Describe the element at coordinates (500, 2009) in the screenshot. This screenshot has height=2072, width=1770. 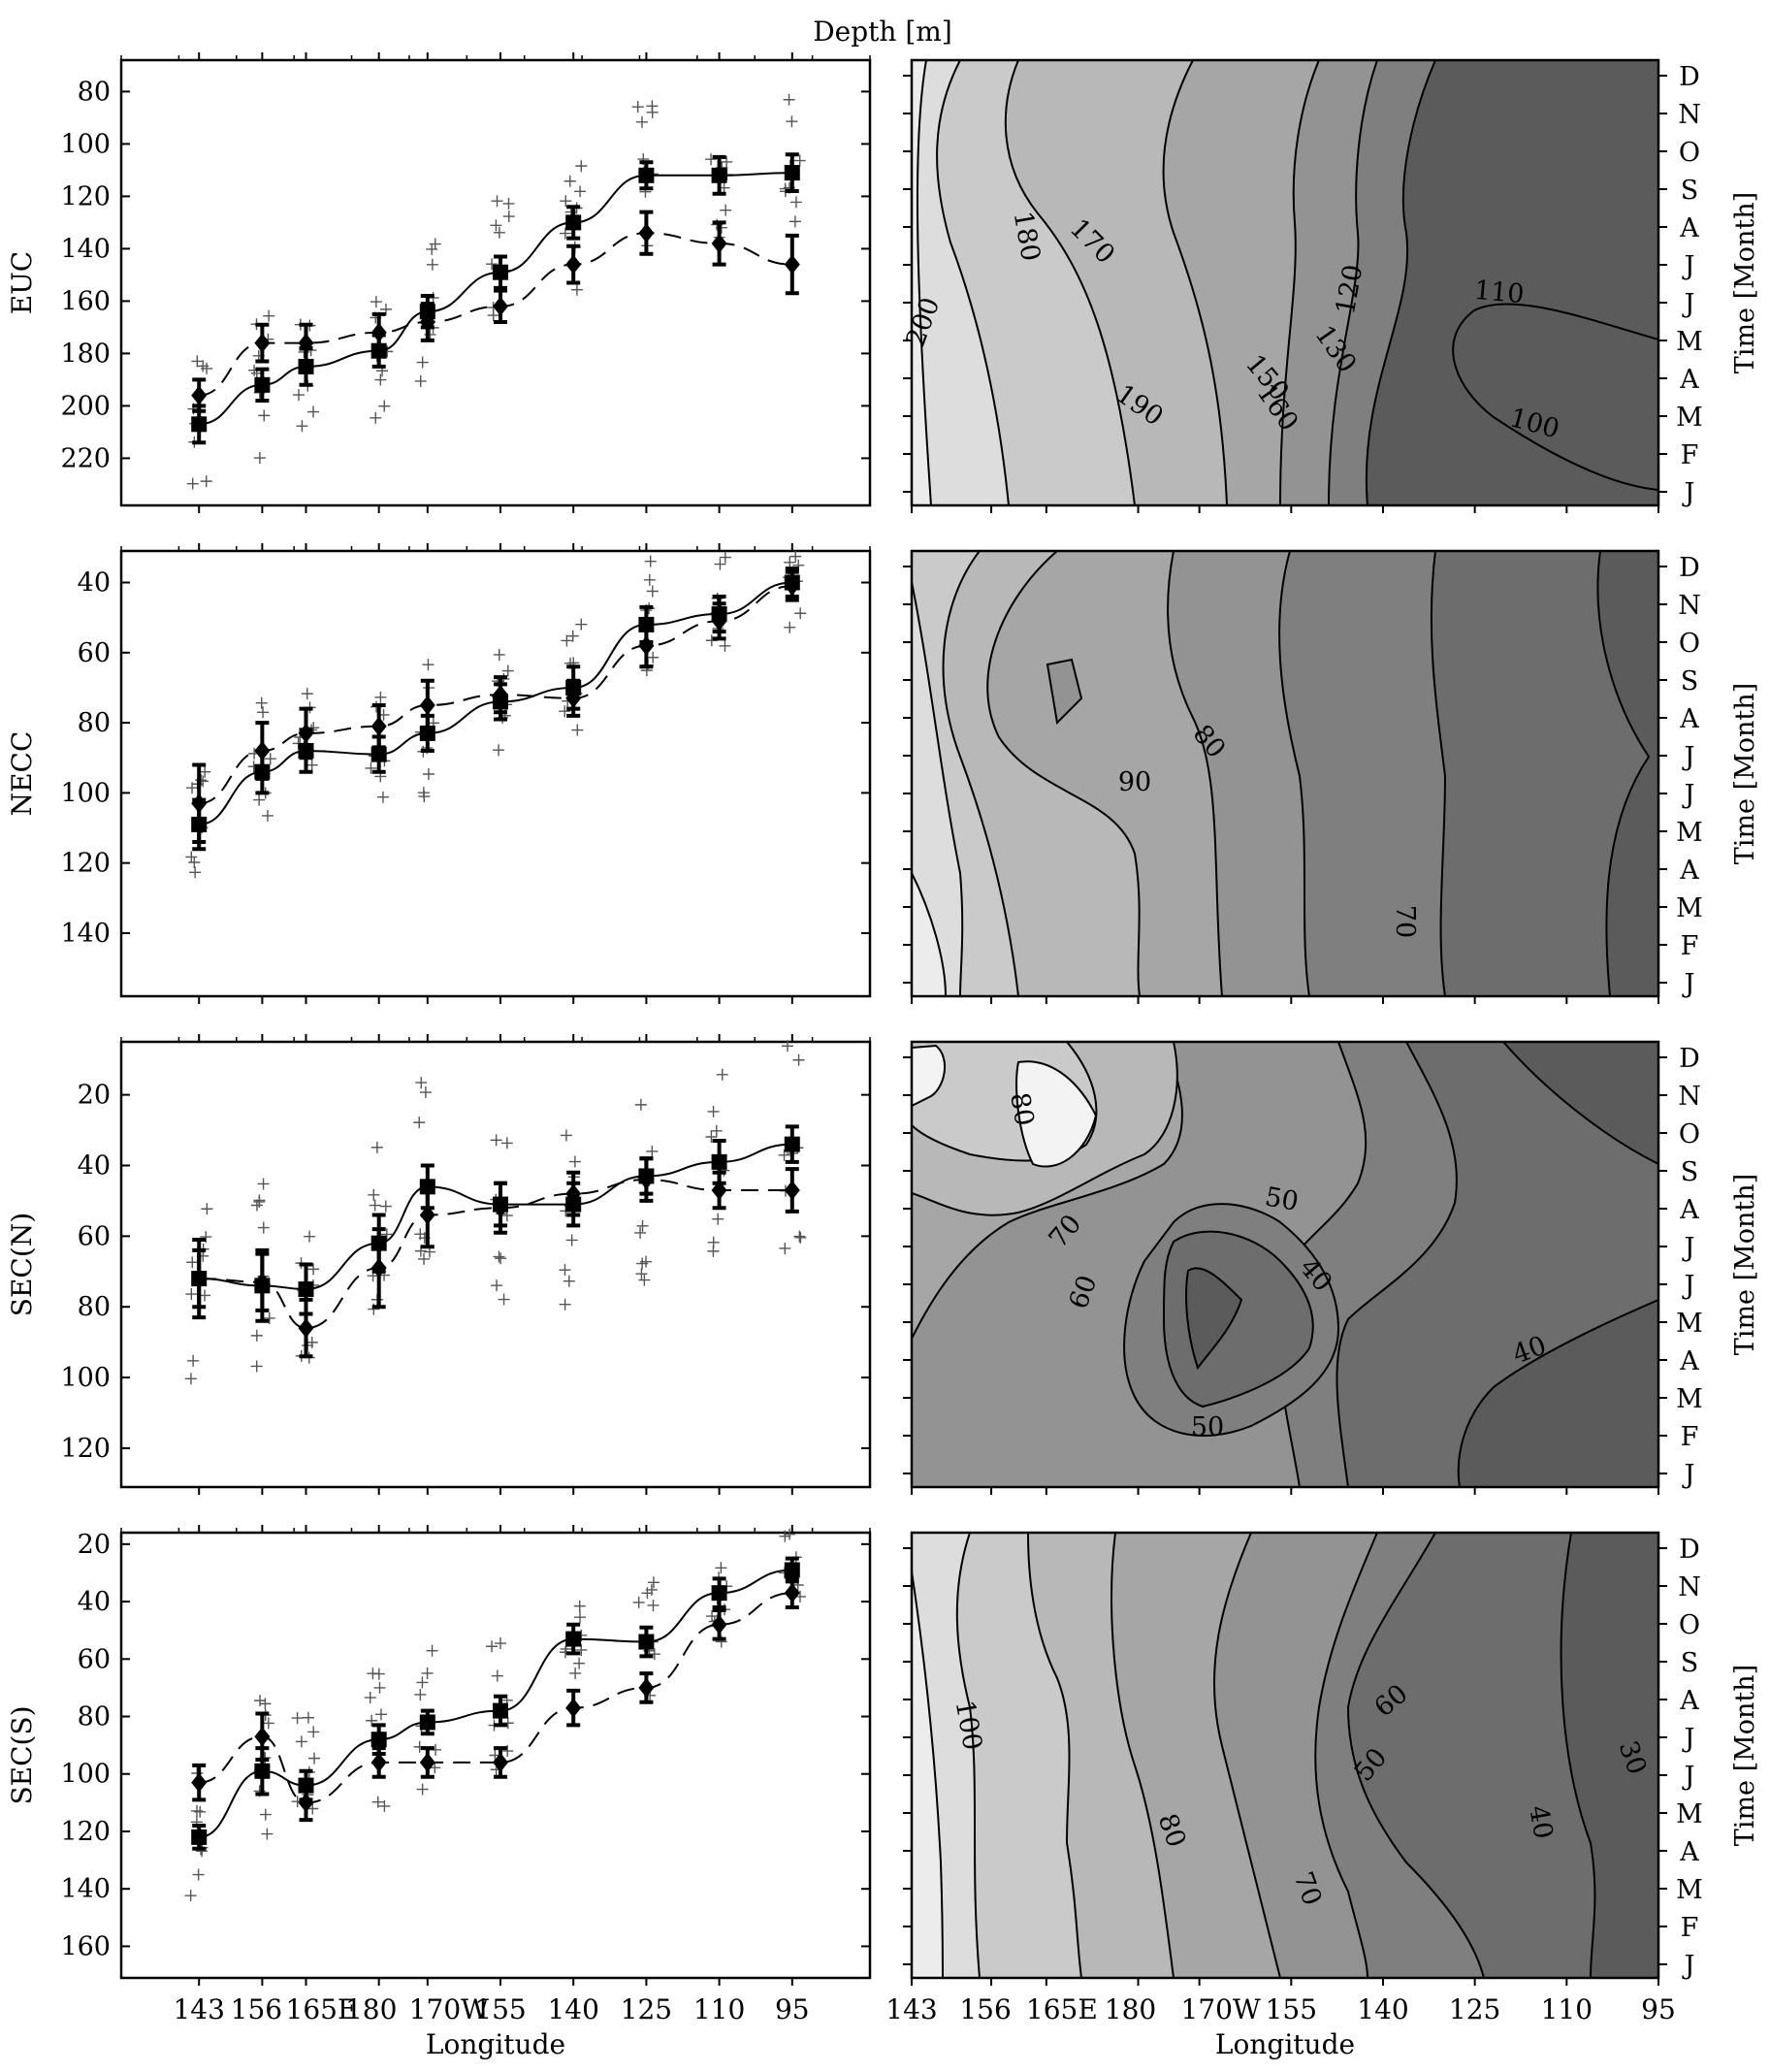
I see `x-tick-label: 155` at that location.